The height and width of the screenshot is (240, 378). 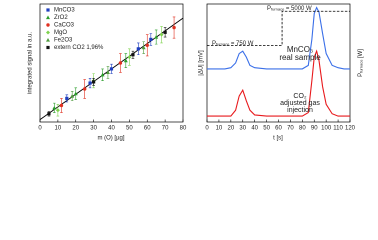 What do you see at coordinates (64, 11) in the screenshot?
I see `legend-label: MnCO3` at bounding box center [64, 11].